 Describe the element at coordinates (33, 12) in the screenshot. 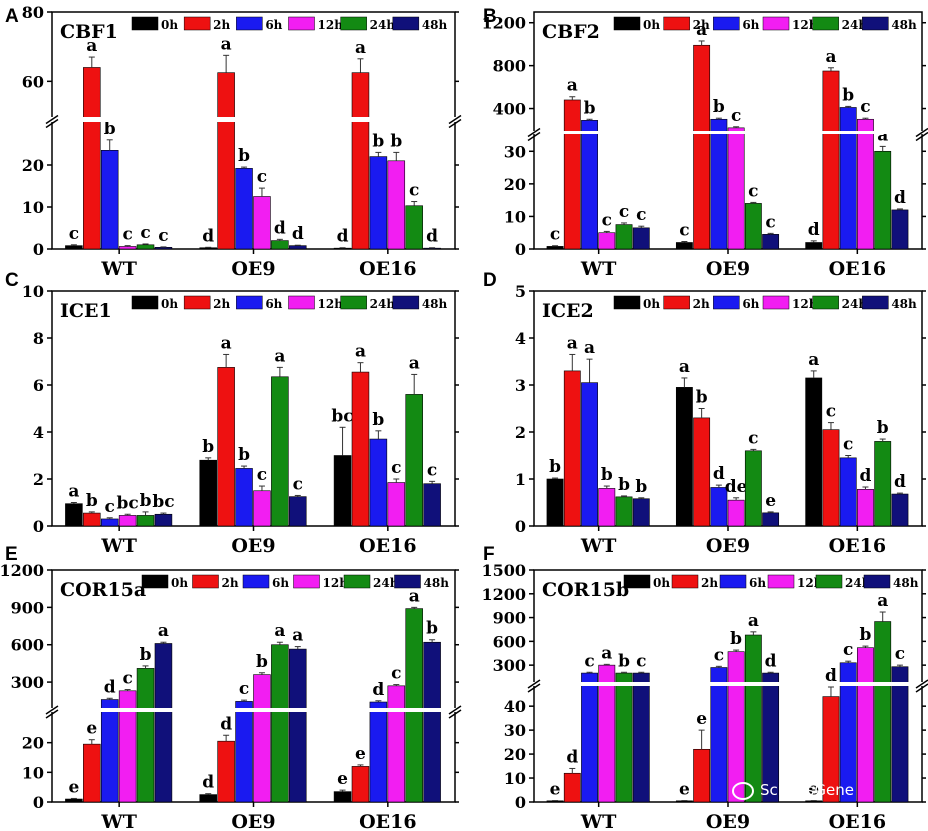

I see `y-tick-label: 80` at that location.